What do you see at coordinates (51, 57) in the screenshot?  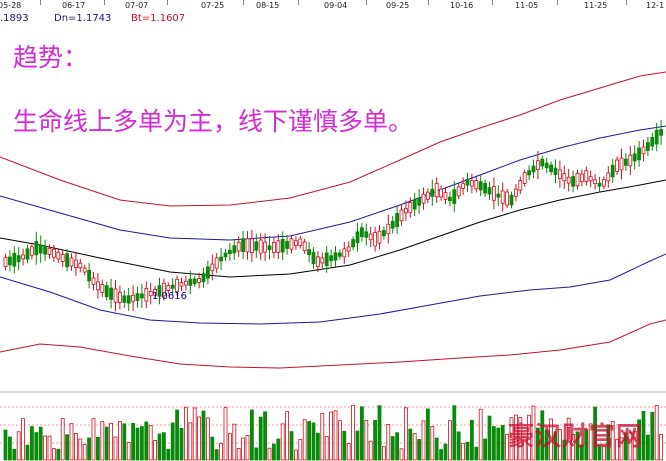 I see `trend-heading: 趋势：` at bounding box center [51, 57].